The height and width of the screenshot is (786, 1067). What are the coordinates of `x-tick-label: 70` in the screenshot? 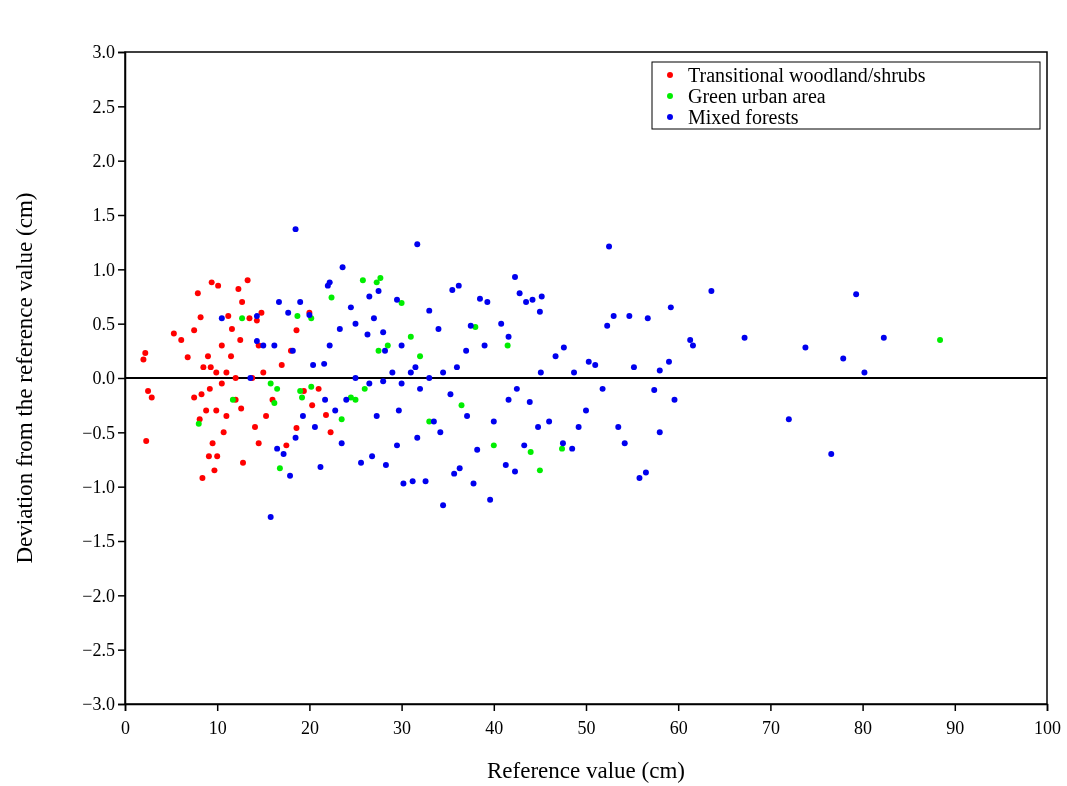 It's located at (770, 727).